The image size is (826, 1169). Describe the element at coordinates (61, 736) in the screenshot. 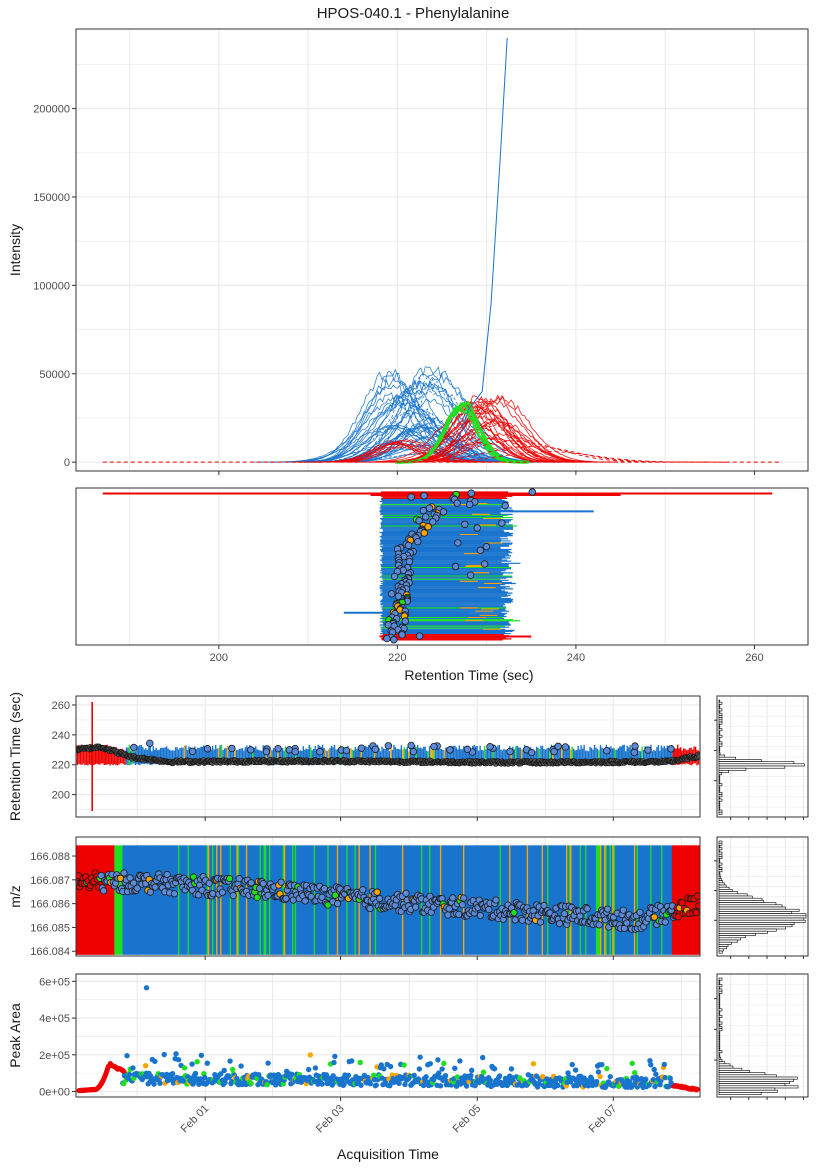

I see `rt-vs-time-ytick-label: 240` at that location.